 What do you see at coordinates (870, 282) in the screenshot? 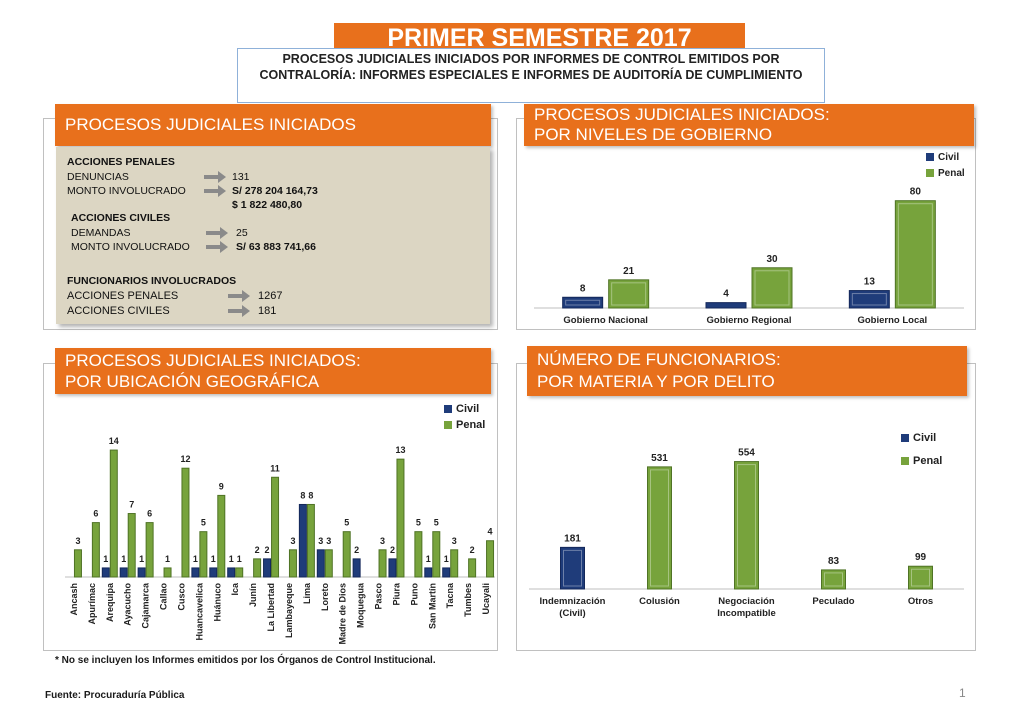
I see `data-label-civil-gobierno-local: 13` at bounding box center [870, 282].